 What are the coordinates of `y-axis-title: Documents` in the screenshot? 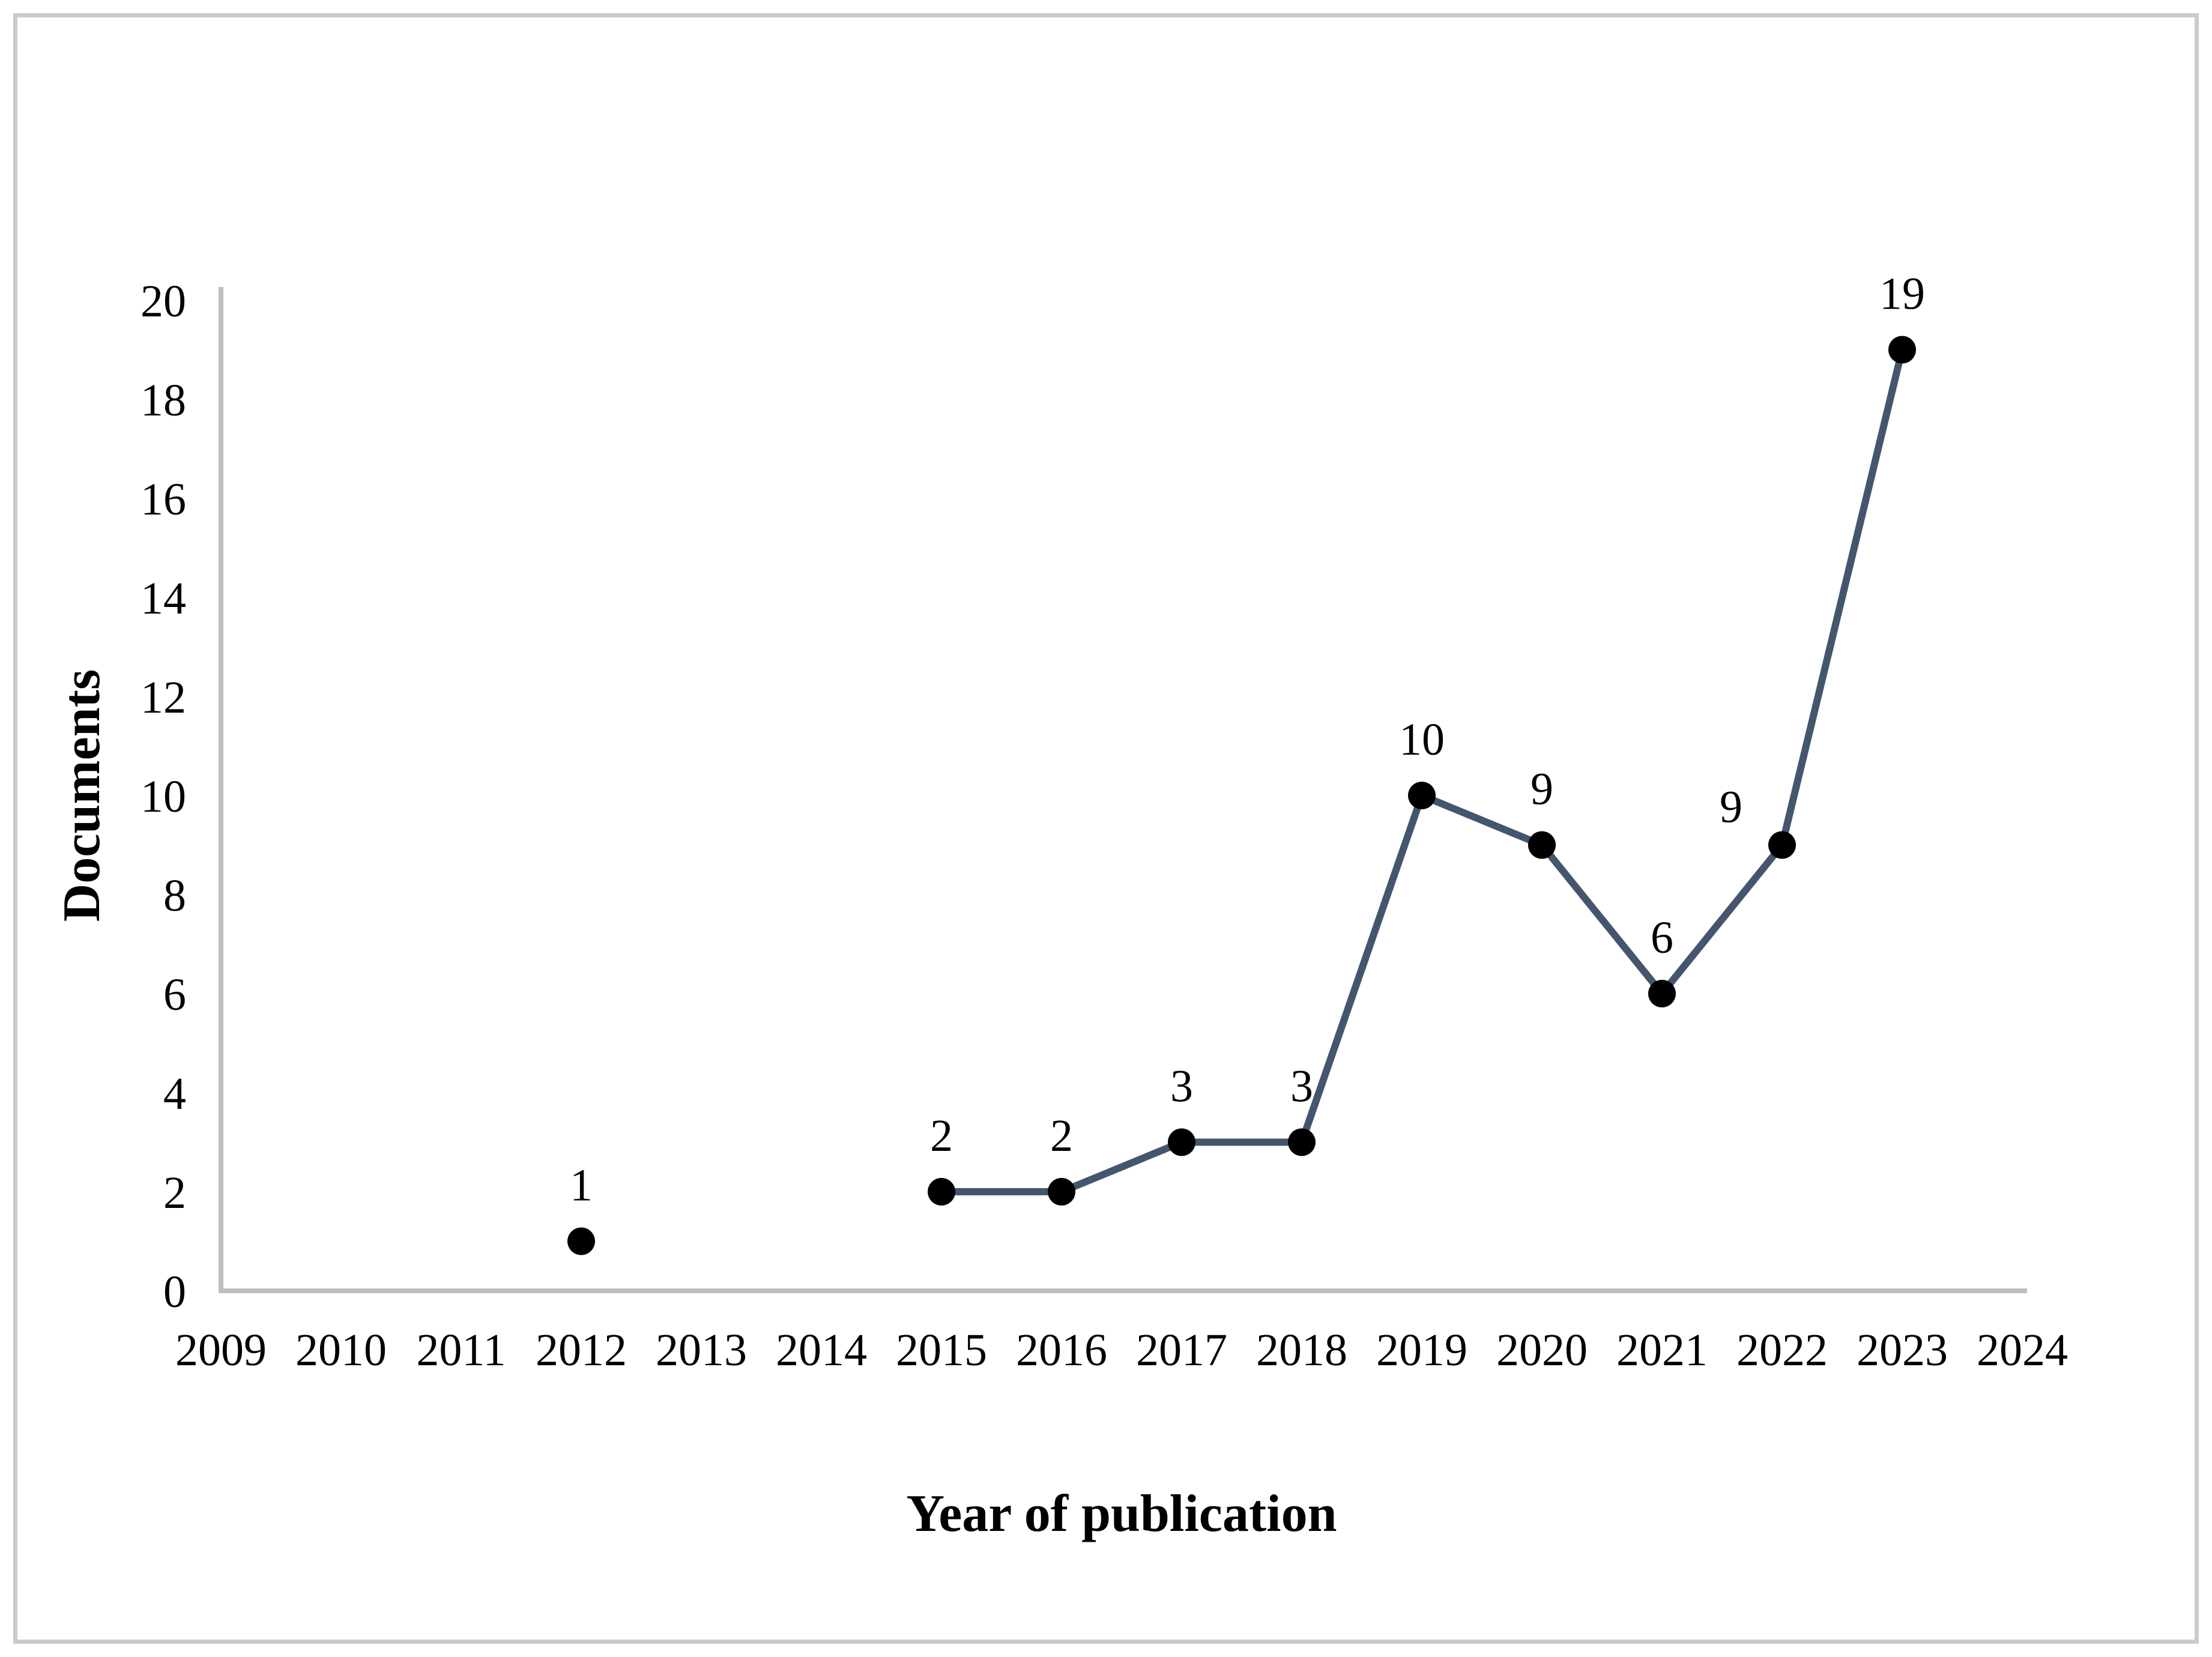 It's located at (82, 795).